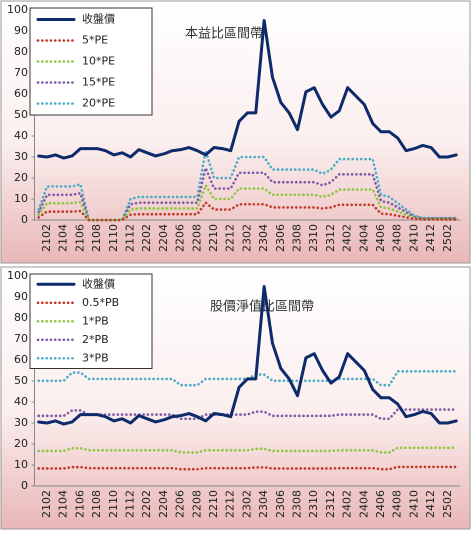  Describe the element at coordinates (95, 40) in the screenshot. I see `legend-label: 5*PE` at that location.